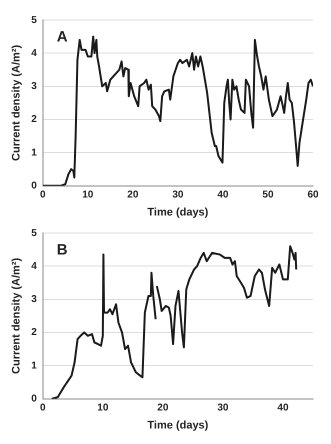 The image size is (331, 444). I want to click on x-tick-label: 60, so click(313, 195).